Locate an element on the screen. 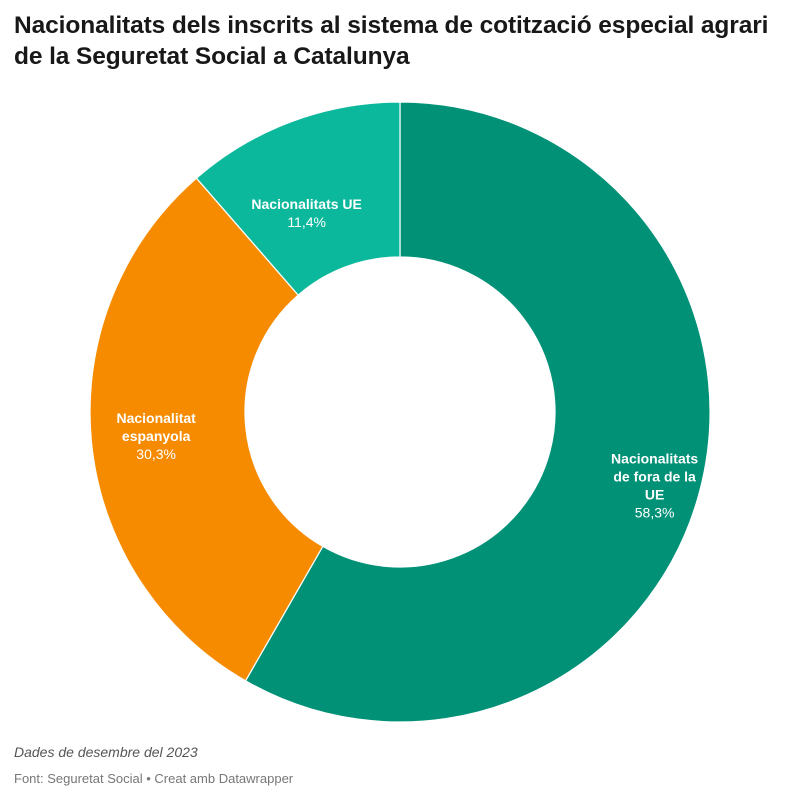  slice-label-1: Nacionalitats de fora de la UE 58,3% is located at coordinates (654, 485).